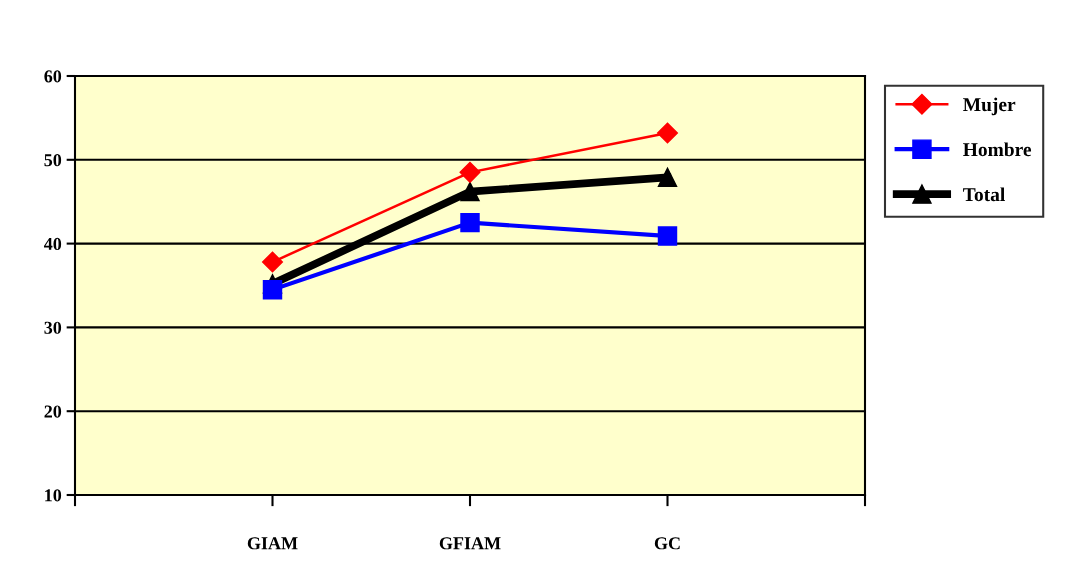 Image resolution: width=1068 pixels, height=575 pixels. Describe the element at coordinates (989, 106) in the screenshot. I see `legend-label: Mujer` at that location.